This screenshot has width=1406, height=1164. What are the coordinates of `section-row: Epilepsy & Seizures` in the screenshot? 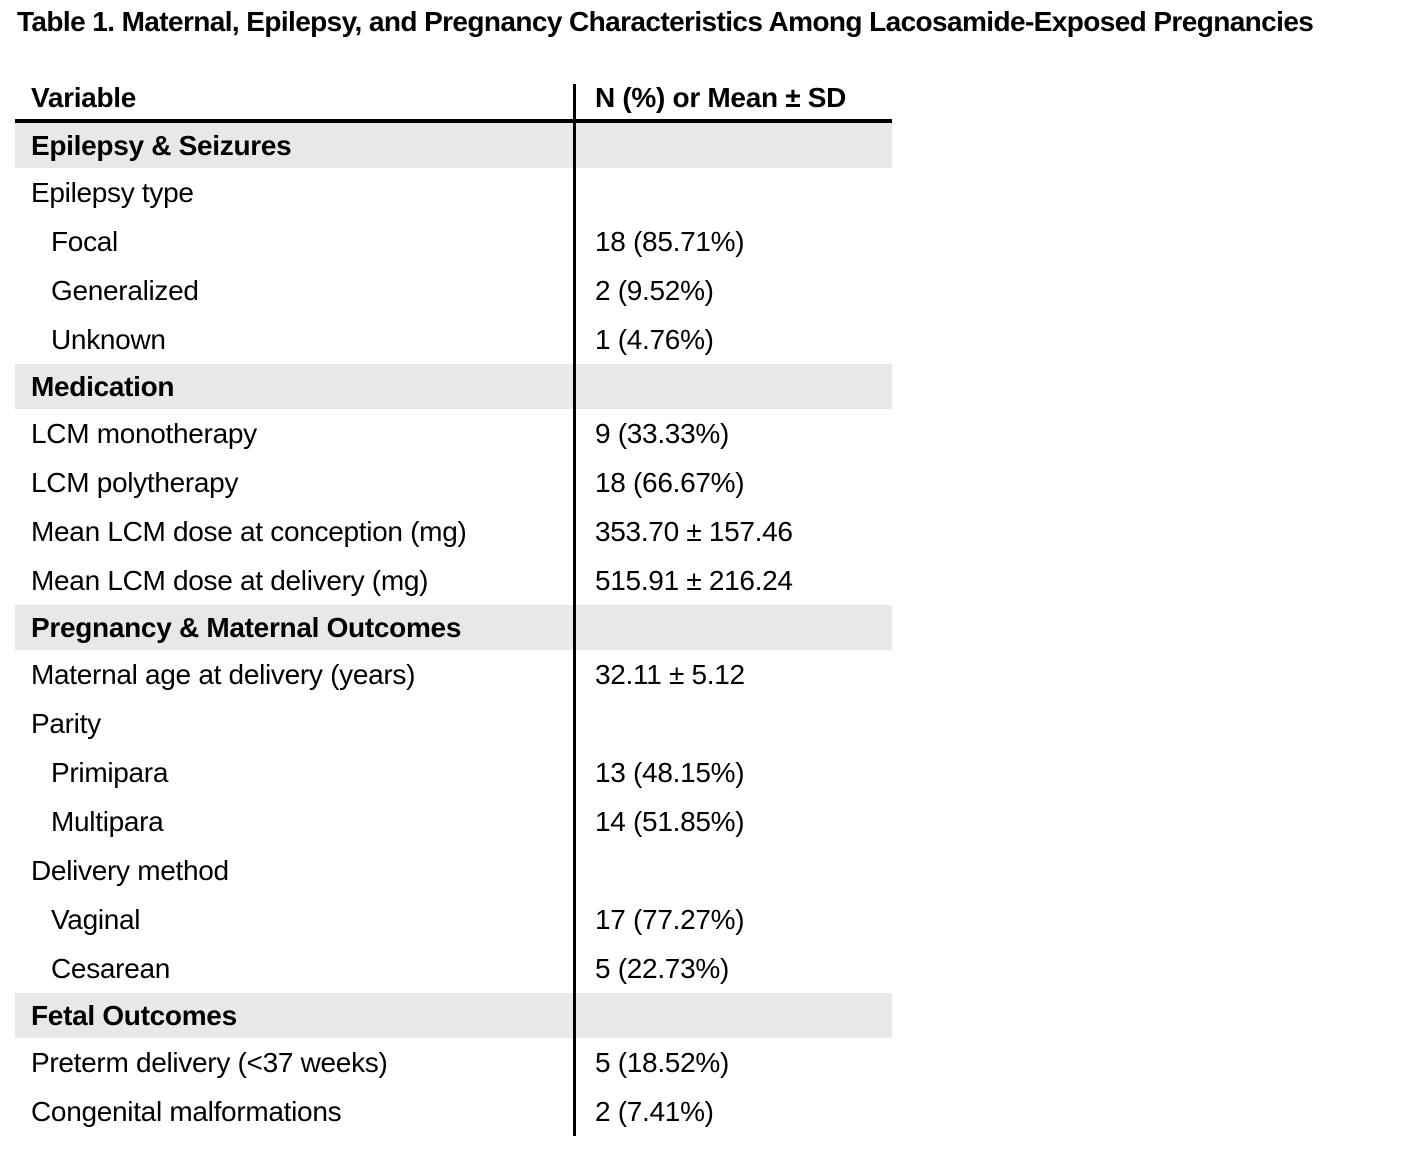 It's located at (453, 145).